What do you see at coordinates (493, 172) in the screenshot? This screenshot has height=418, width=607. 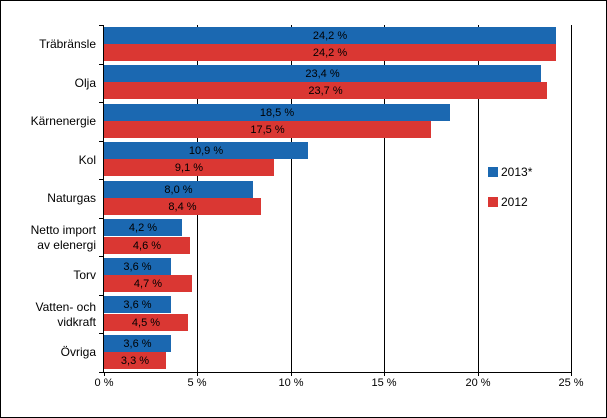 I see `legend-swatch-2013-icon` at bounding box center [493, 172].